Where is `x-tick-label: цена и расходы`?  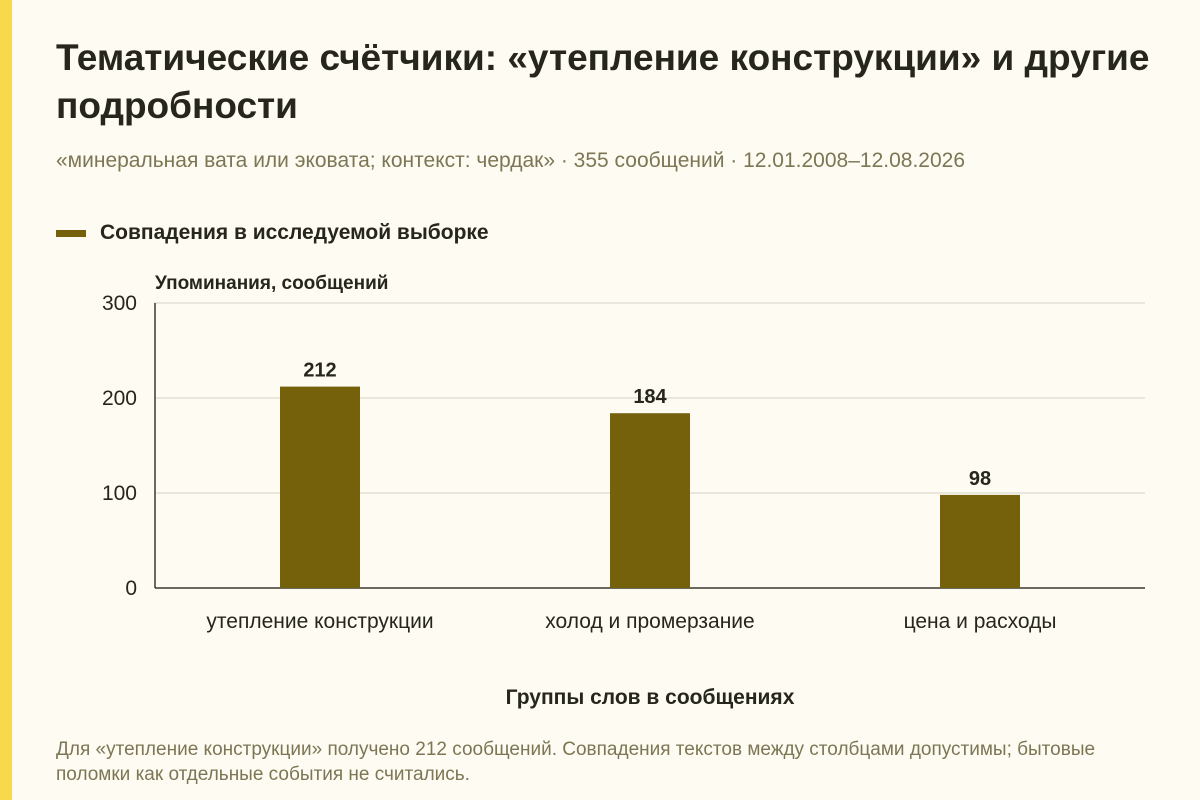
x-tick-label: цена и расходы is located at coordinates (980, 621).